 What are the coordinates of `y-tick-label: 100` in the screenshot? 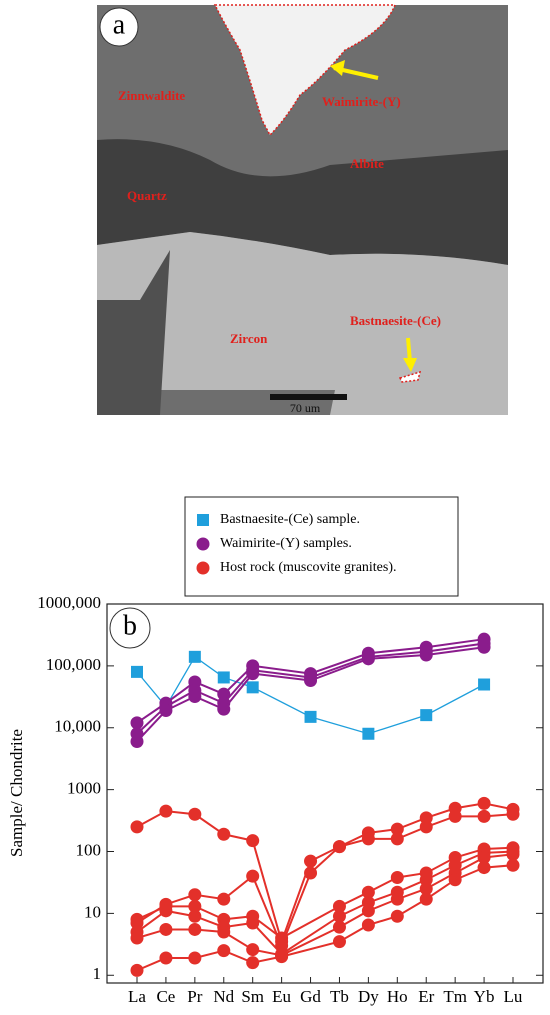 It's located at (89, 849).